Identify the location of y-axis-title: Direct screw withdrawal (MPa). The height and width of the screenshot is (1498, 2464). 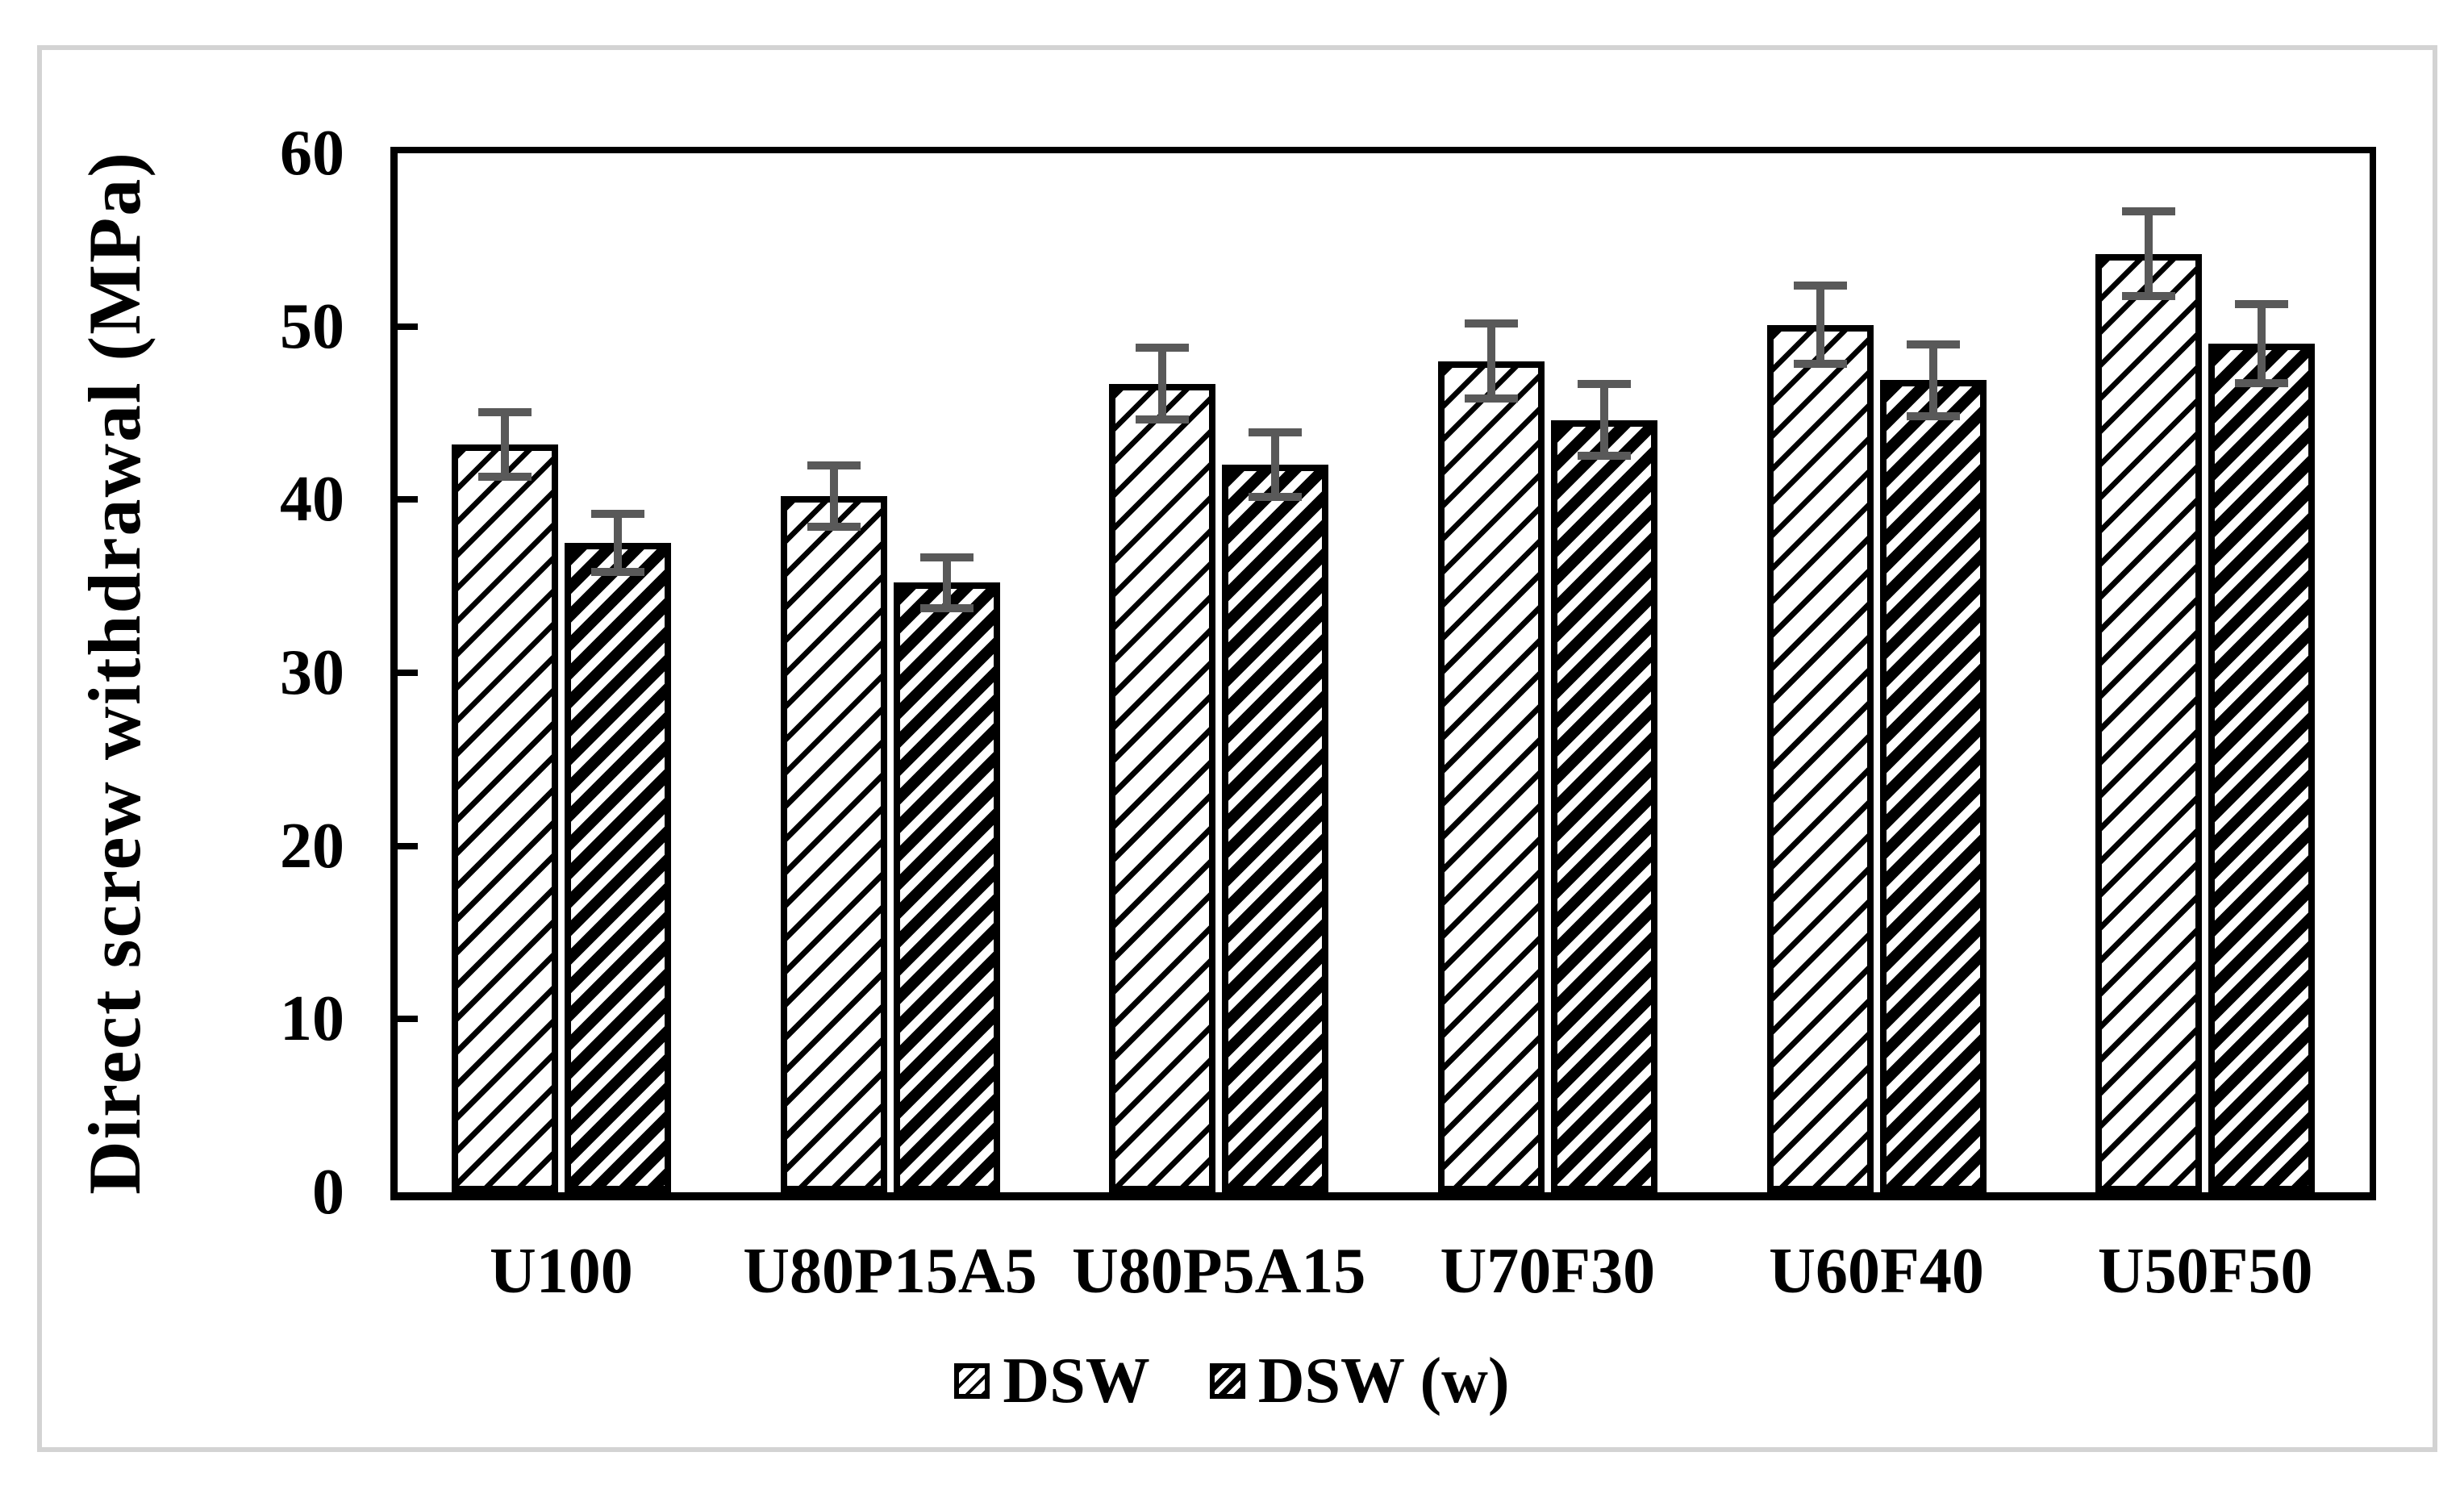
(114, 673).